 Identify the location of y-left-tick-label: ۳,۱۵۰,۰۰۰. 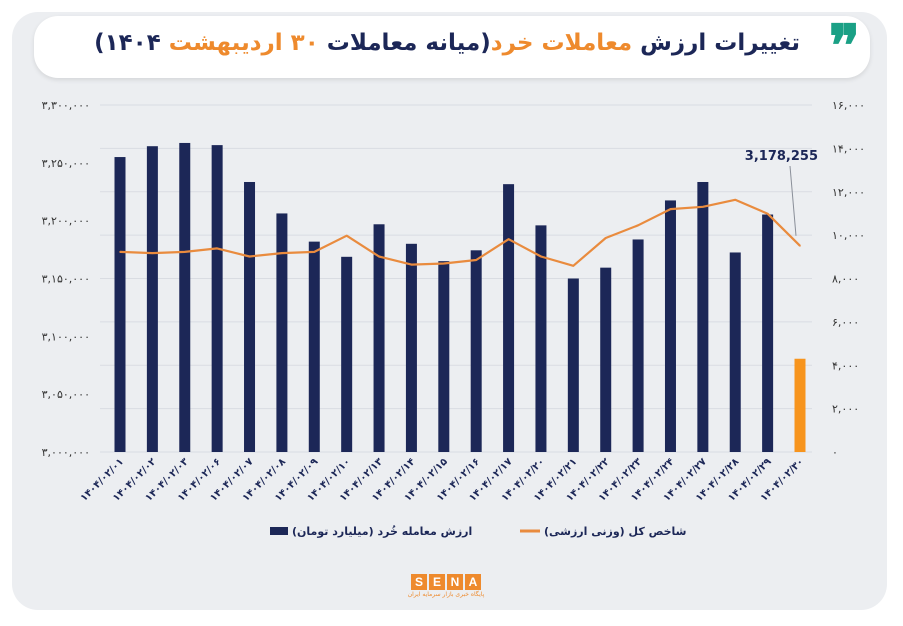
(66, 279).